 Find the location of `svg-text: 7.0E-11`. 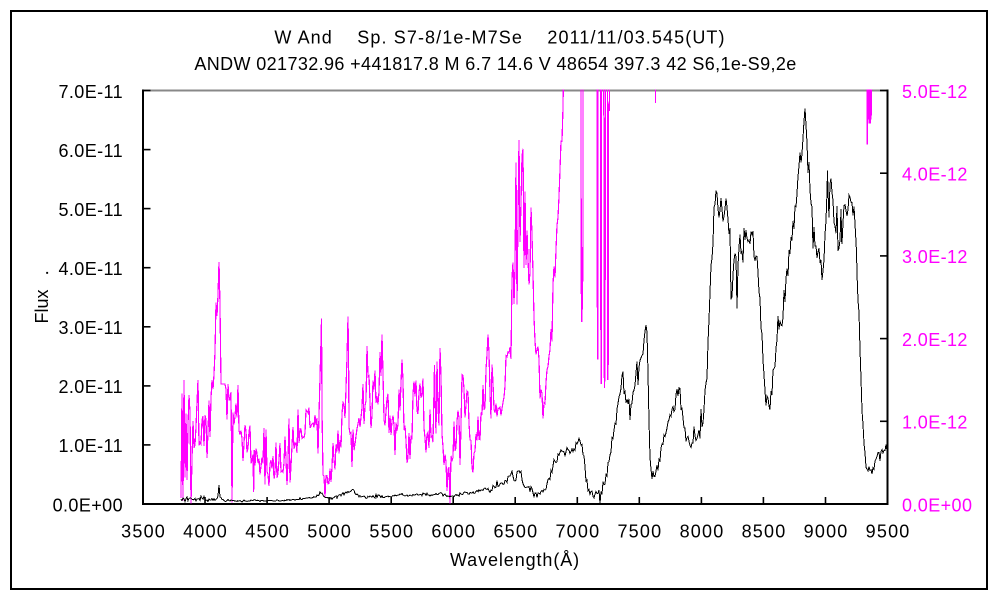

svg-text: 7.0E-11 is located at coordinates (90, 92).